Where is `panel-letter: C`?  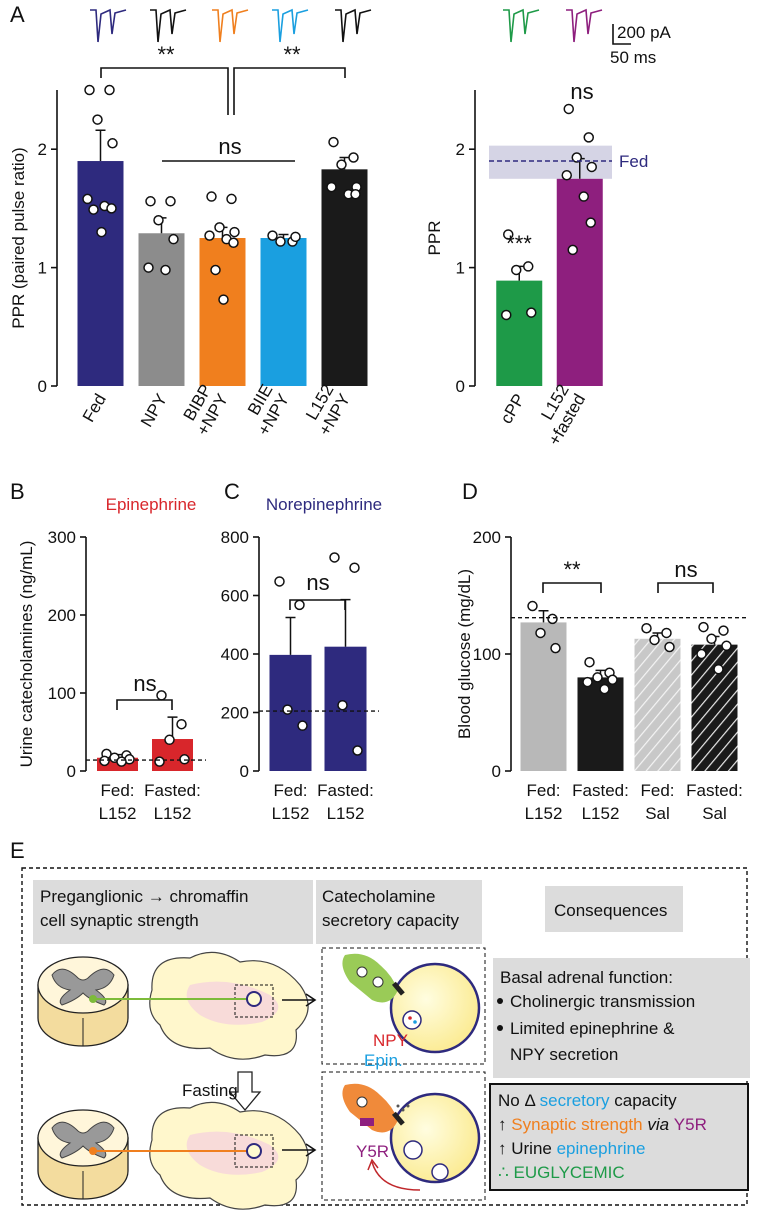
panel-letter: C is located at coordinates (232, 491).